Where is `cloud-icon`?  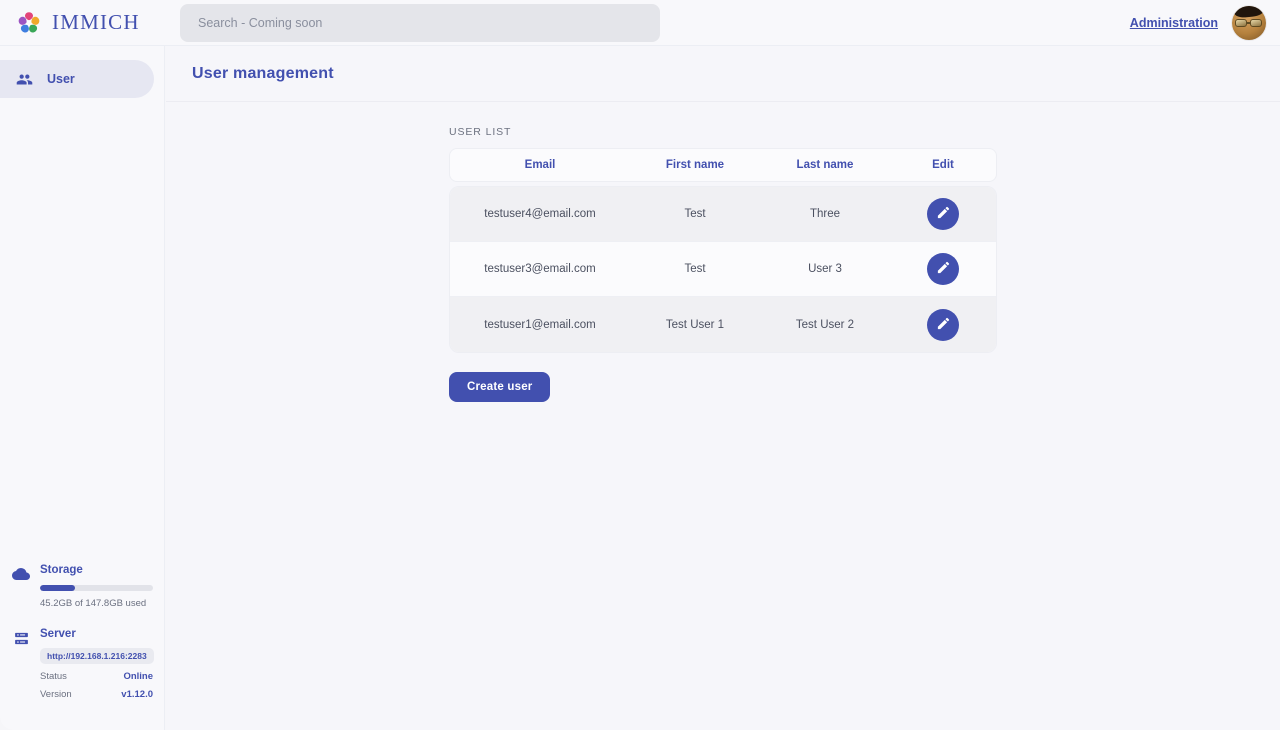
cloud-icon is located at coordinates (21, 574).